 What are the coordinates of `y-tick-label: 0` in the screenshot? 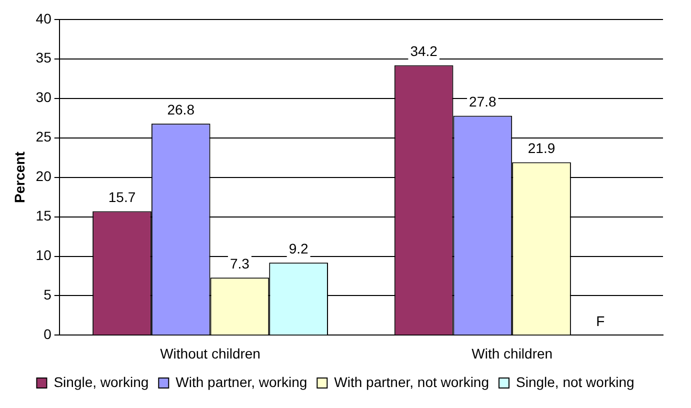 It's located at (48, 334).